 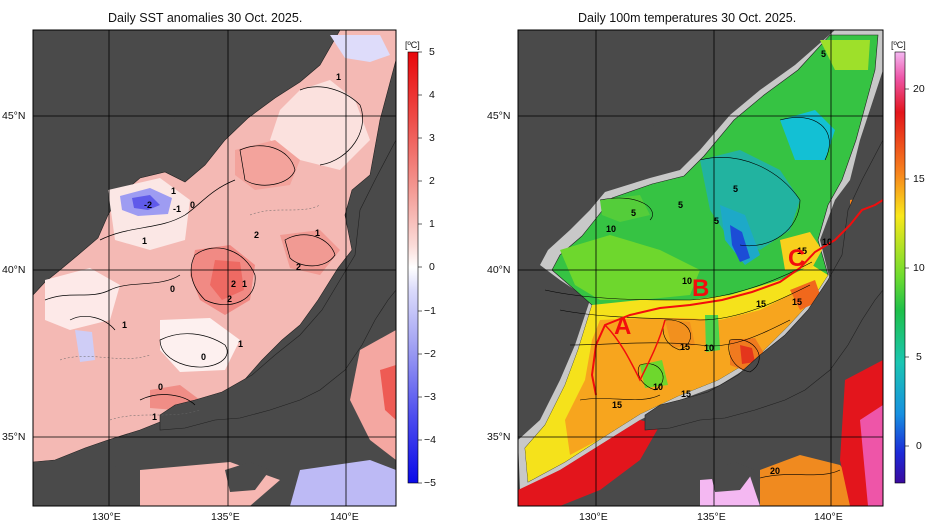 I want to click on left-colorbar-tick: 5, so click(x=432, y=52).